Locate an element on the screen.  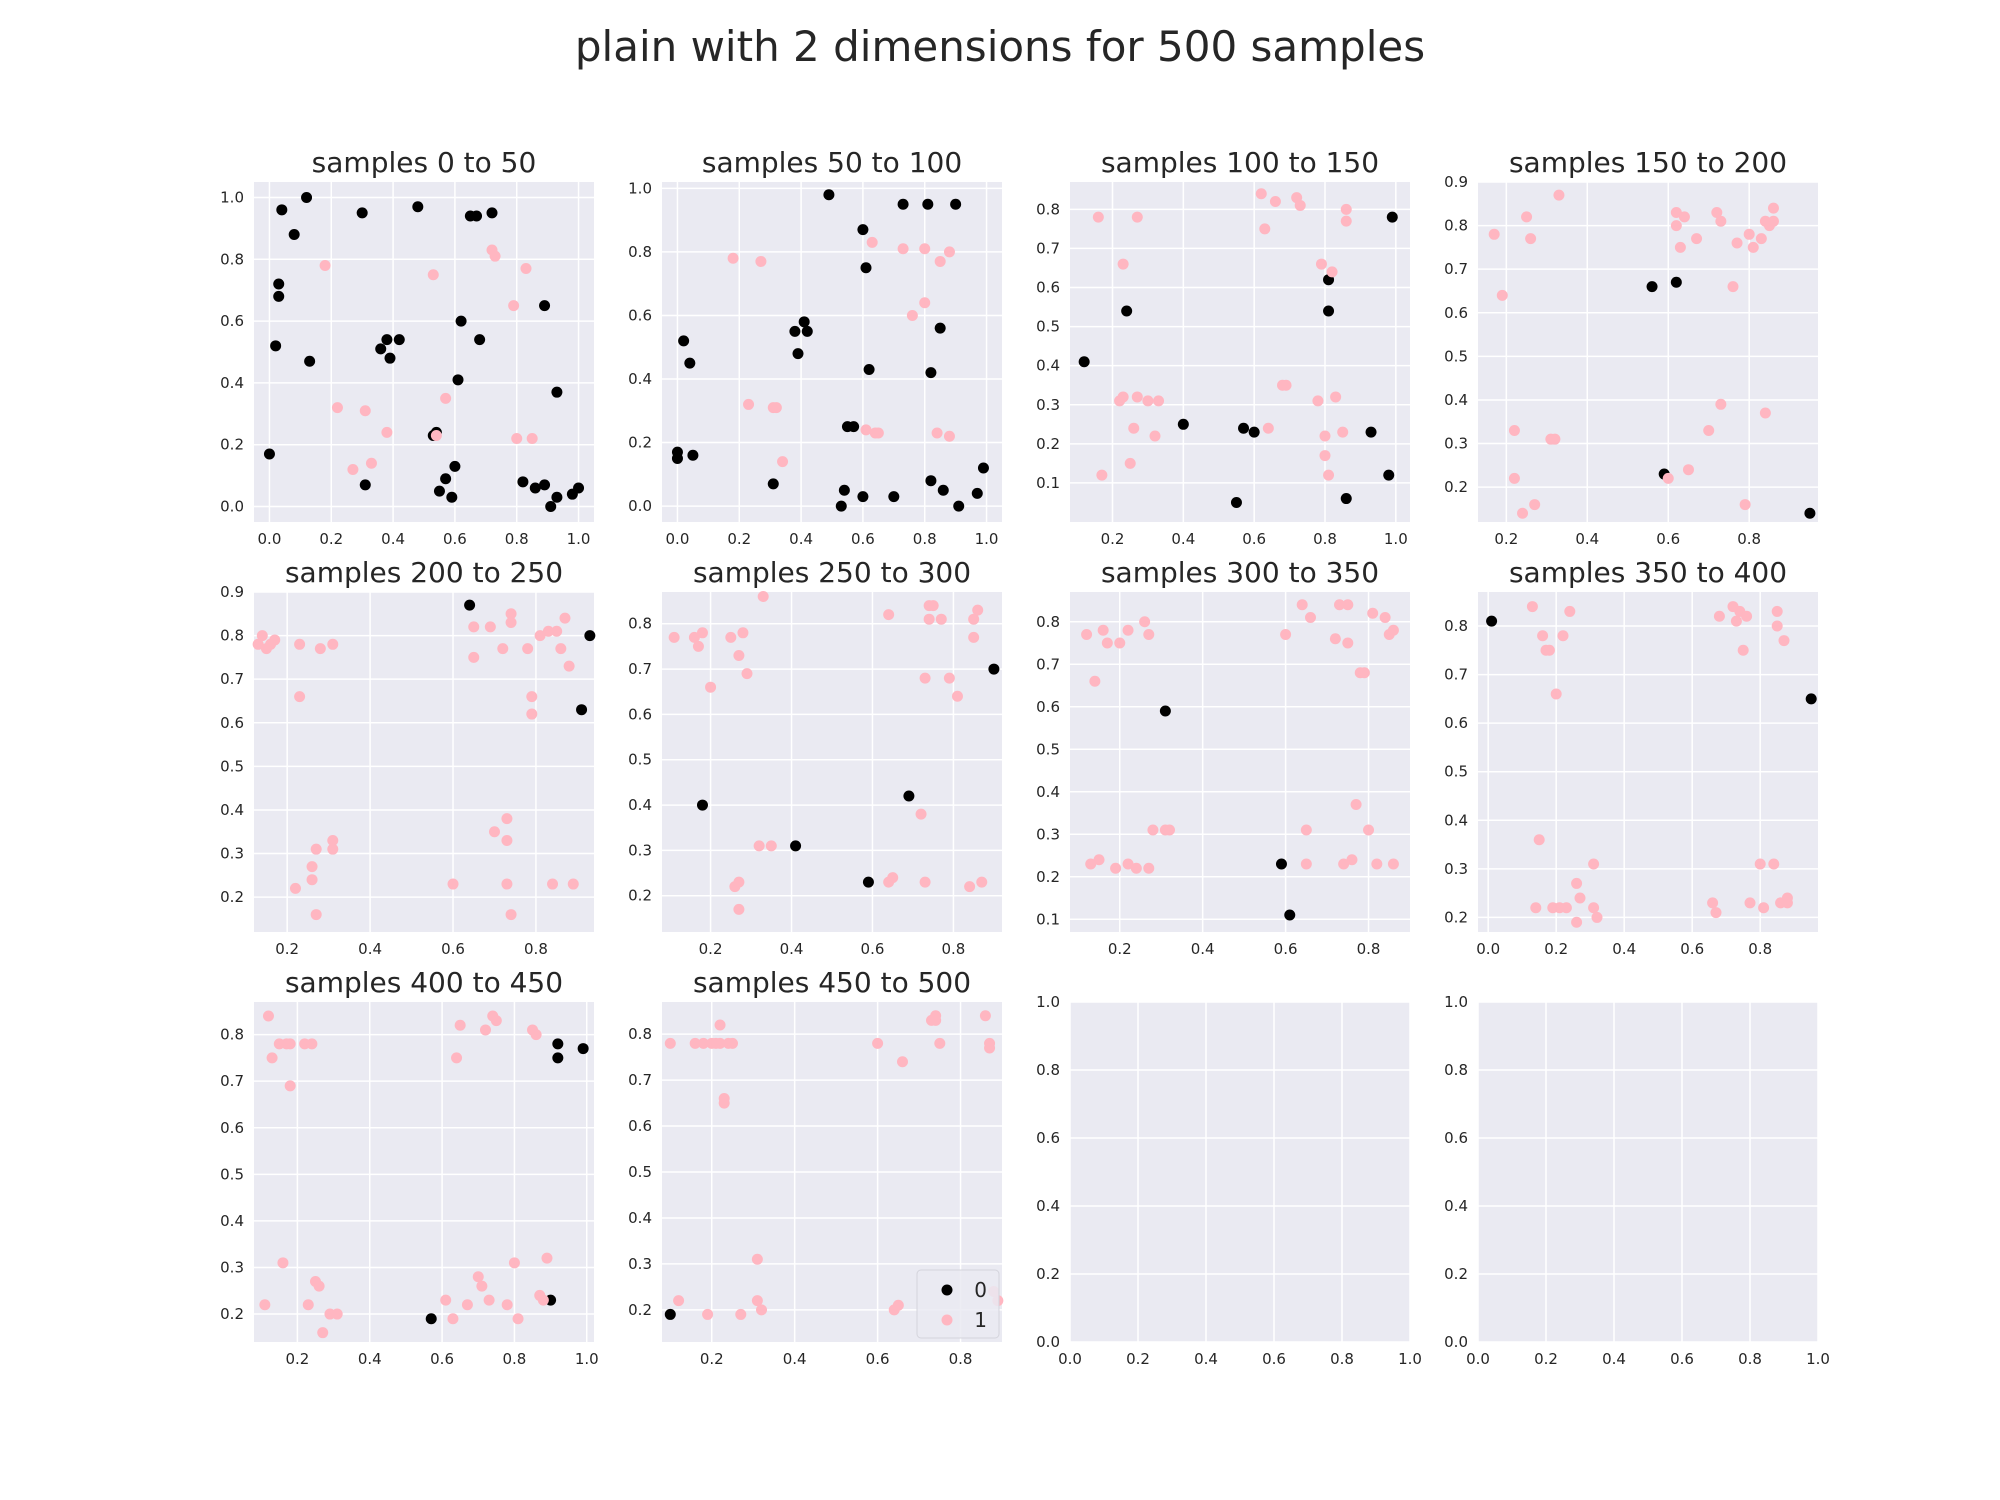
subplot-title: samples 350 to 400 is located at coordinates (1648, 572).